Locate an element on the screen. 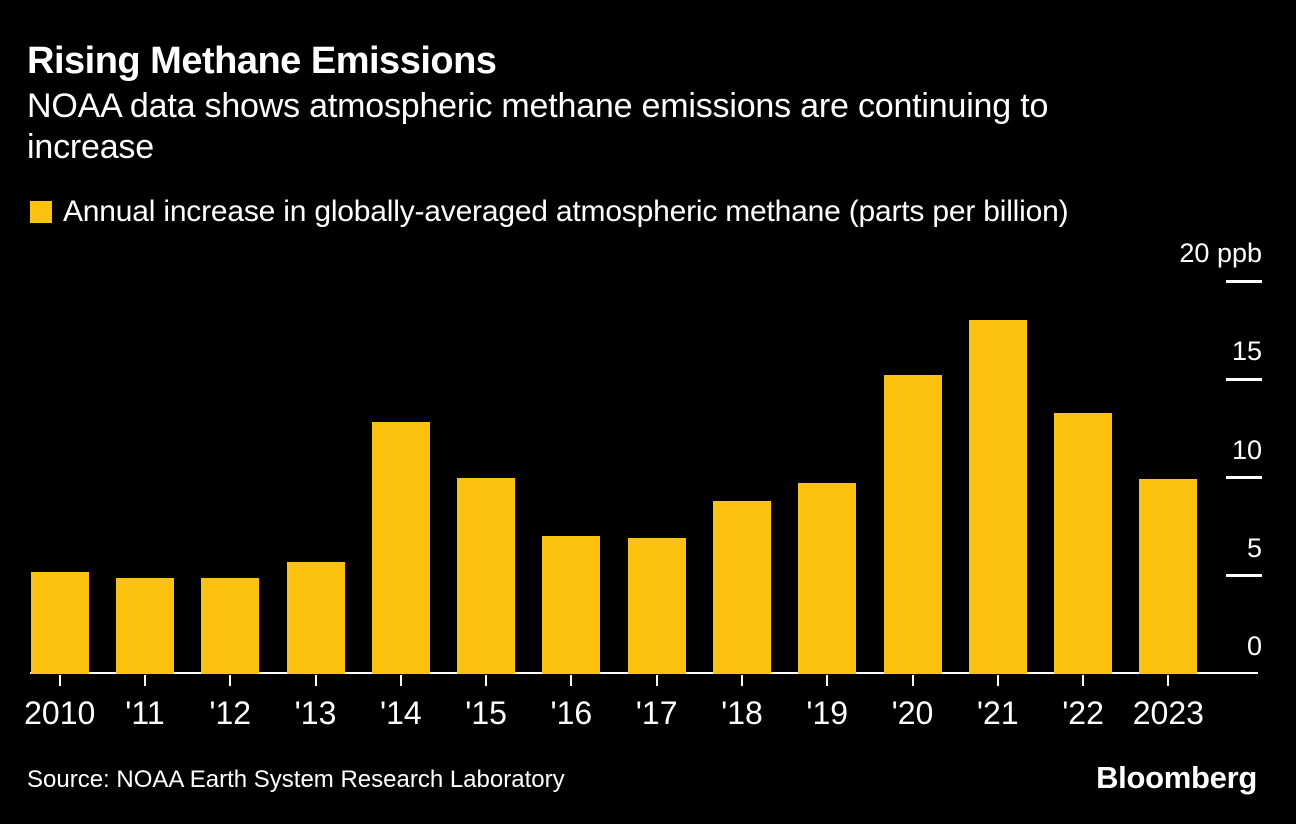 The image size is (1296, 824). x-label-11: '11 is located at coordinates (145, 713).